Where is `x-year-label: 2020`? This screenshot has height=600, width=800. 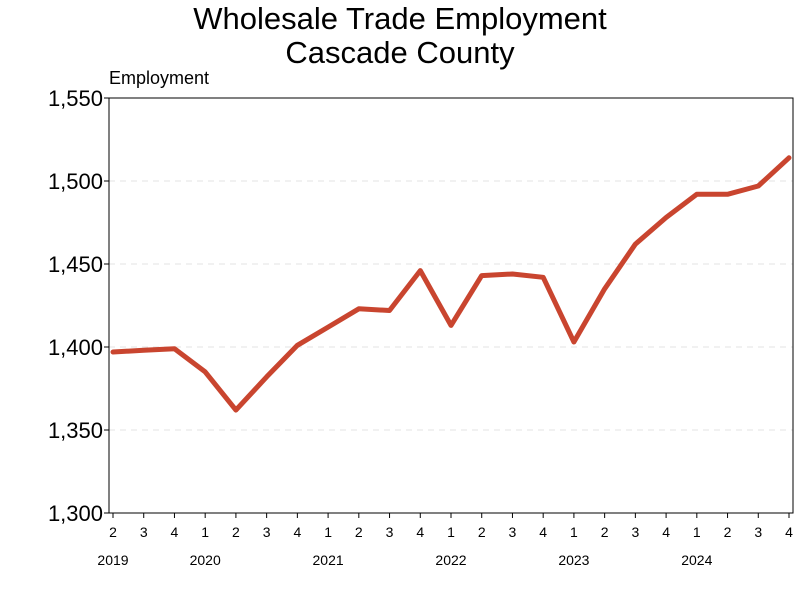 x-year-label: 2020 is located at coordinates (205, 560).